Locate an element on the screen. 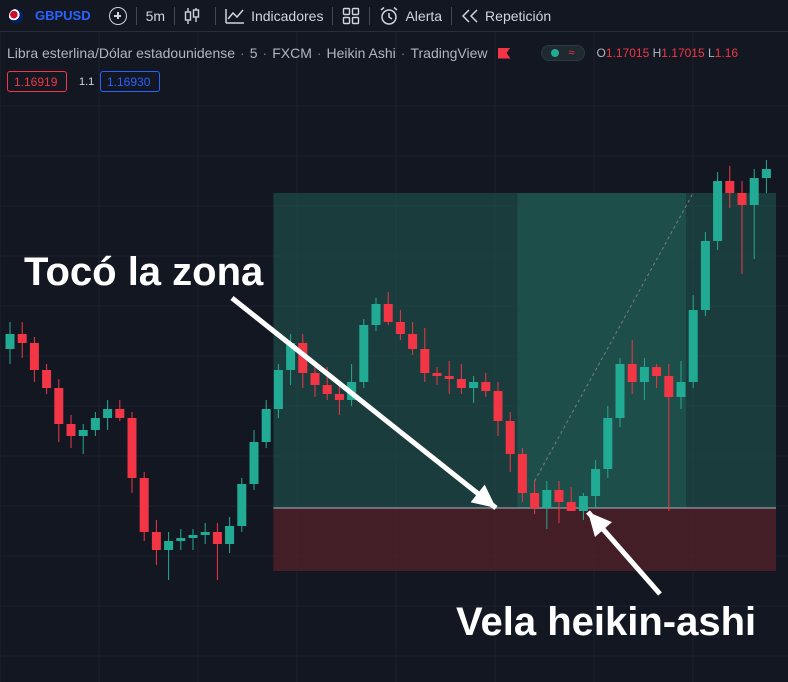 The height and width of the screenshot is (682, 788). zone-touch-annotation: Tocó la zona is located at coordinates (144, 272).